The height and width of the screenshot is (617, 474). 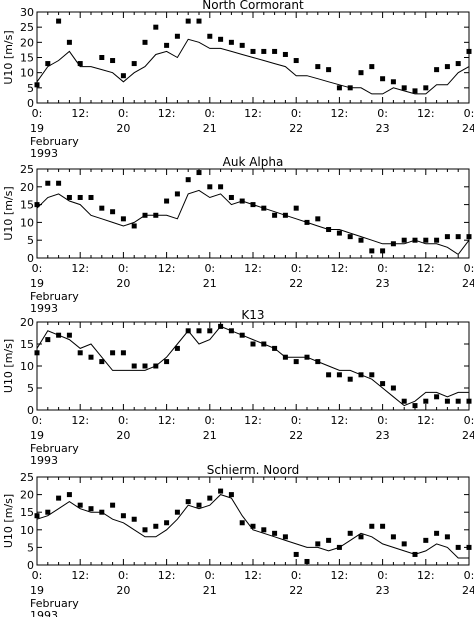 I want to click on y-axis-label: U10 [m/s], so click(x=8, y=213).